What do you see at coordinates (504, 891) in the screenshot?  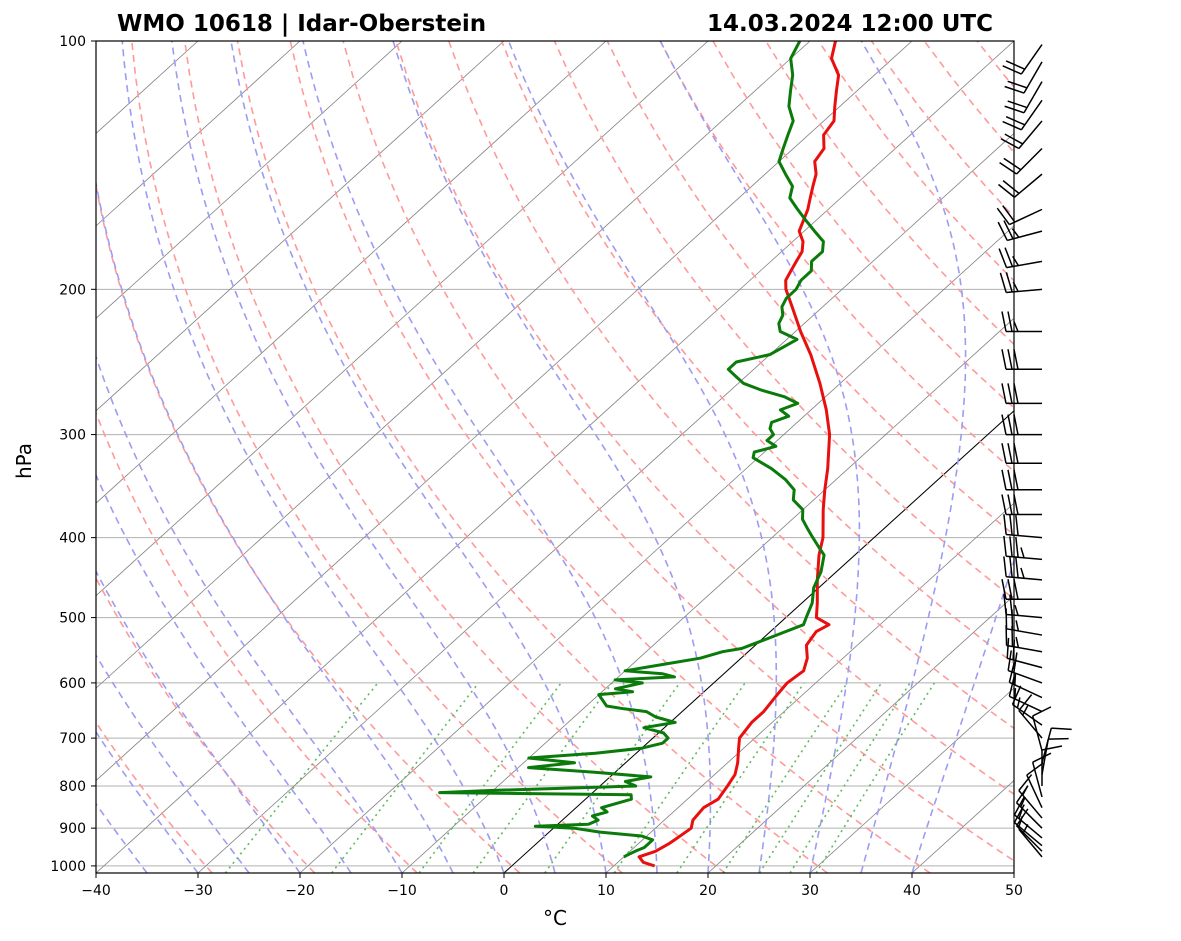 I see `x-tick-label: 0` at bounding box center [504, 891].